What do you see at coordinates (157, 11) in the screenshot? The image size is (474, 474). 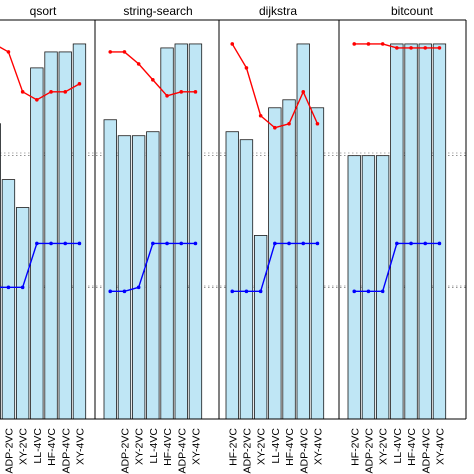 I see `panel-title: string-search` at bounding box center [157, 11].